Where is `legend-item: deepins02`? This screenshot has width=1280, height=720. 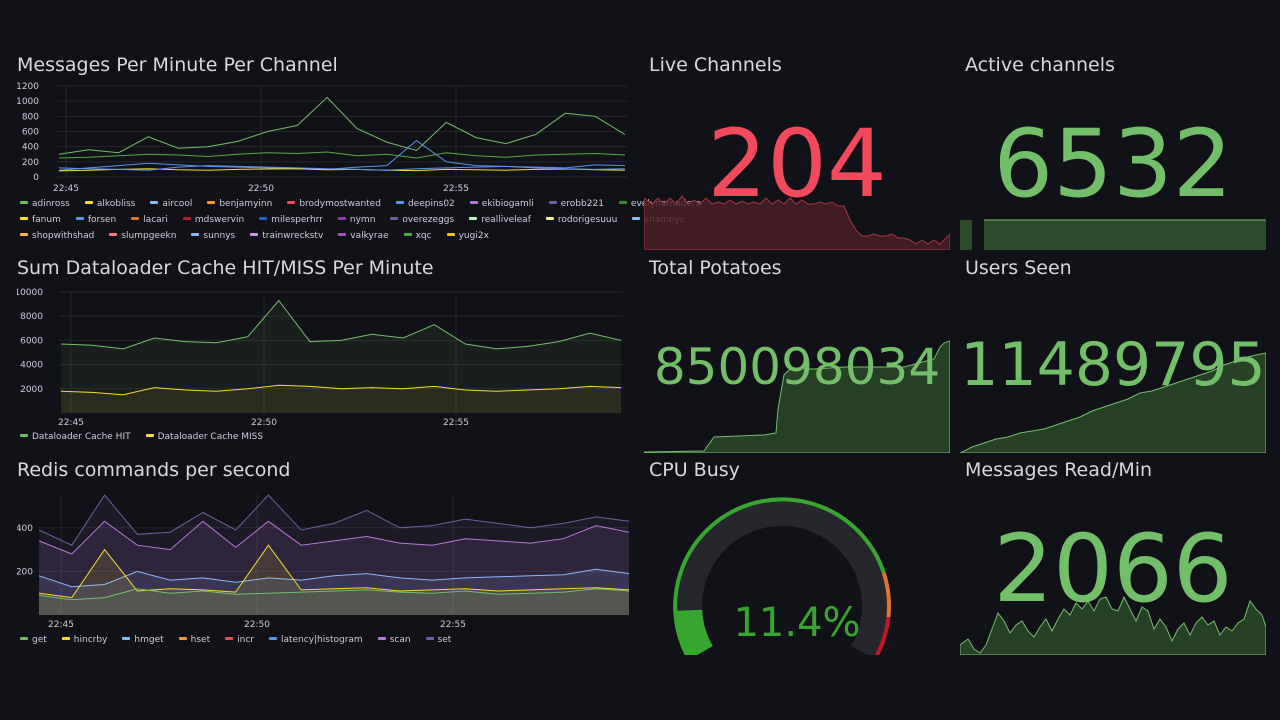 legend-item: deepins02 is located at coordinates (424, 204).